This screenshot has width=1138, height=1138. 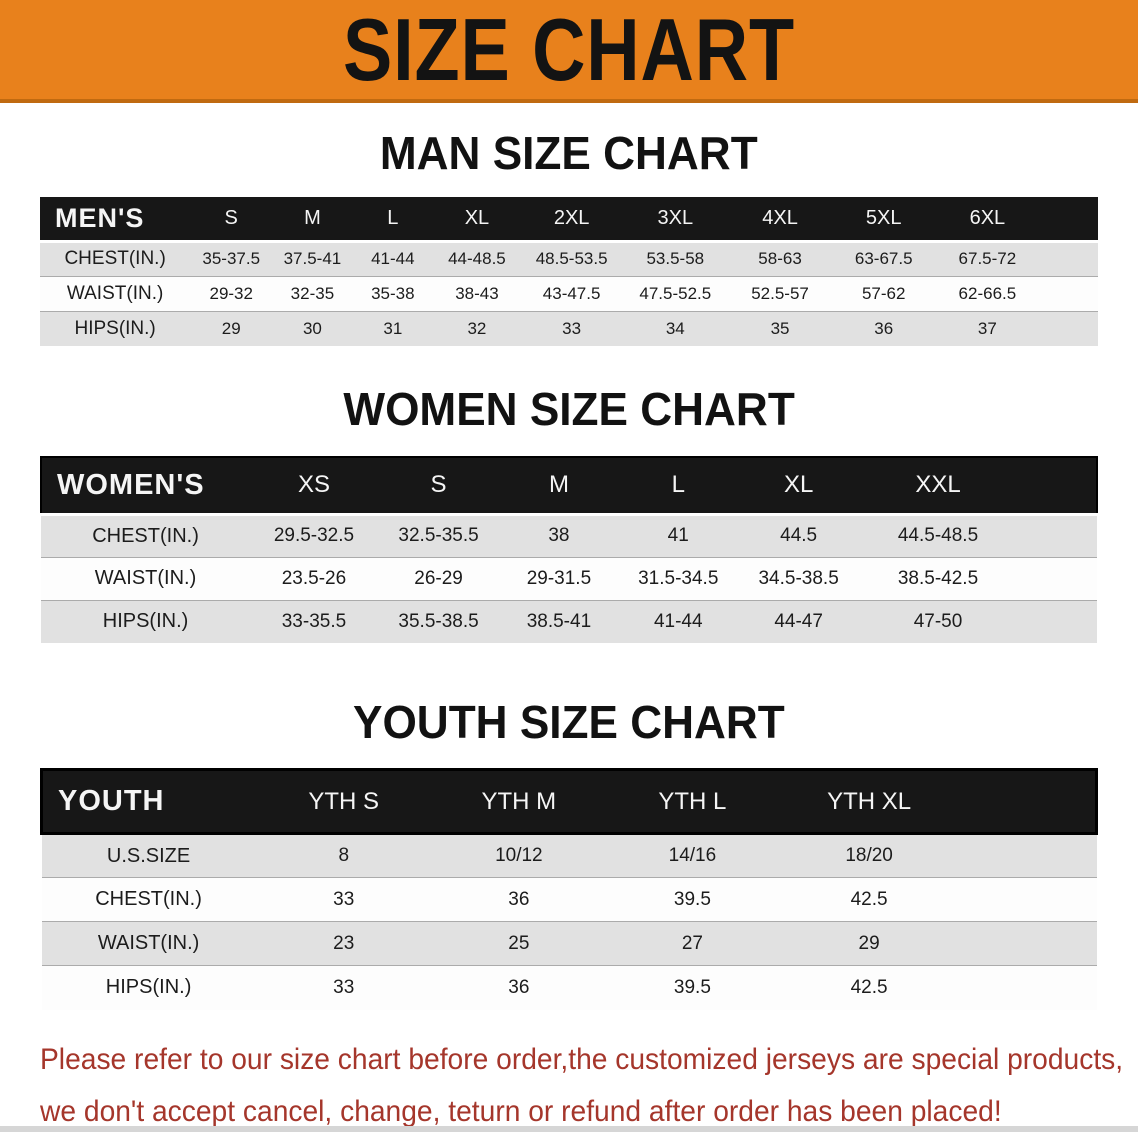 I want to click on men-header-label: MEN'S, so click(x=100, y=217).